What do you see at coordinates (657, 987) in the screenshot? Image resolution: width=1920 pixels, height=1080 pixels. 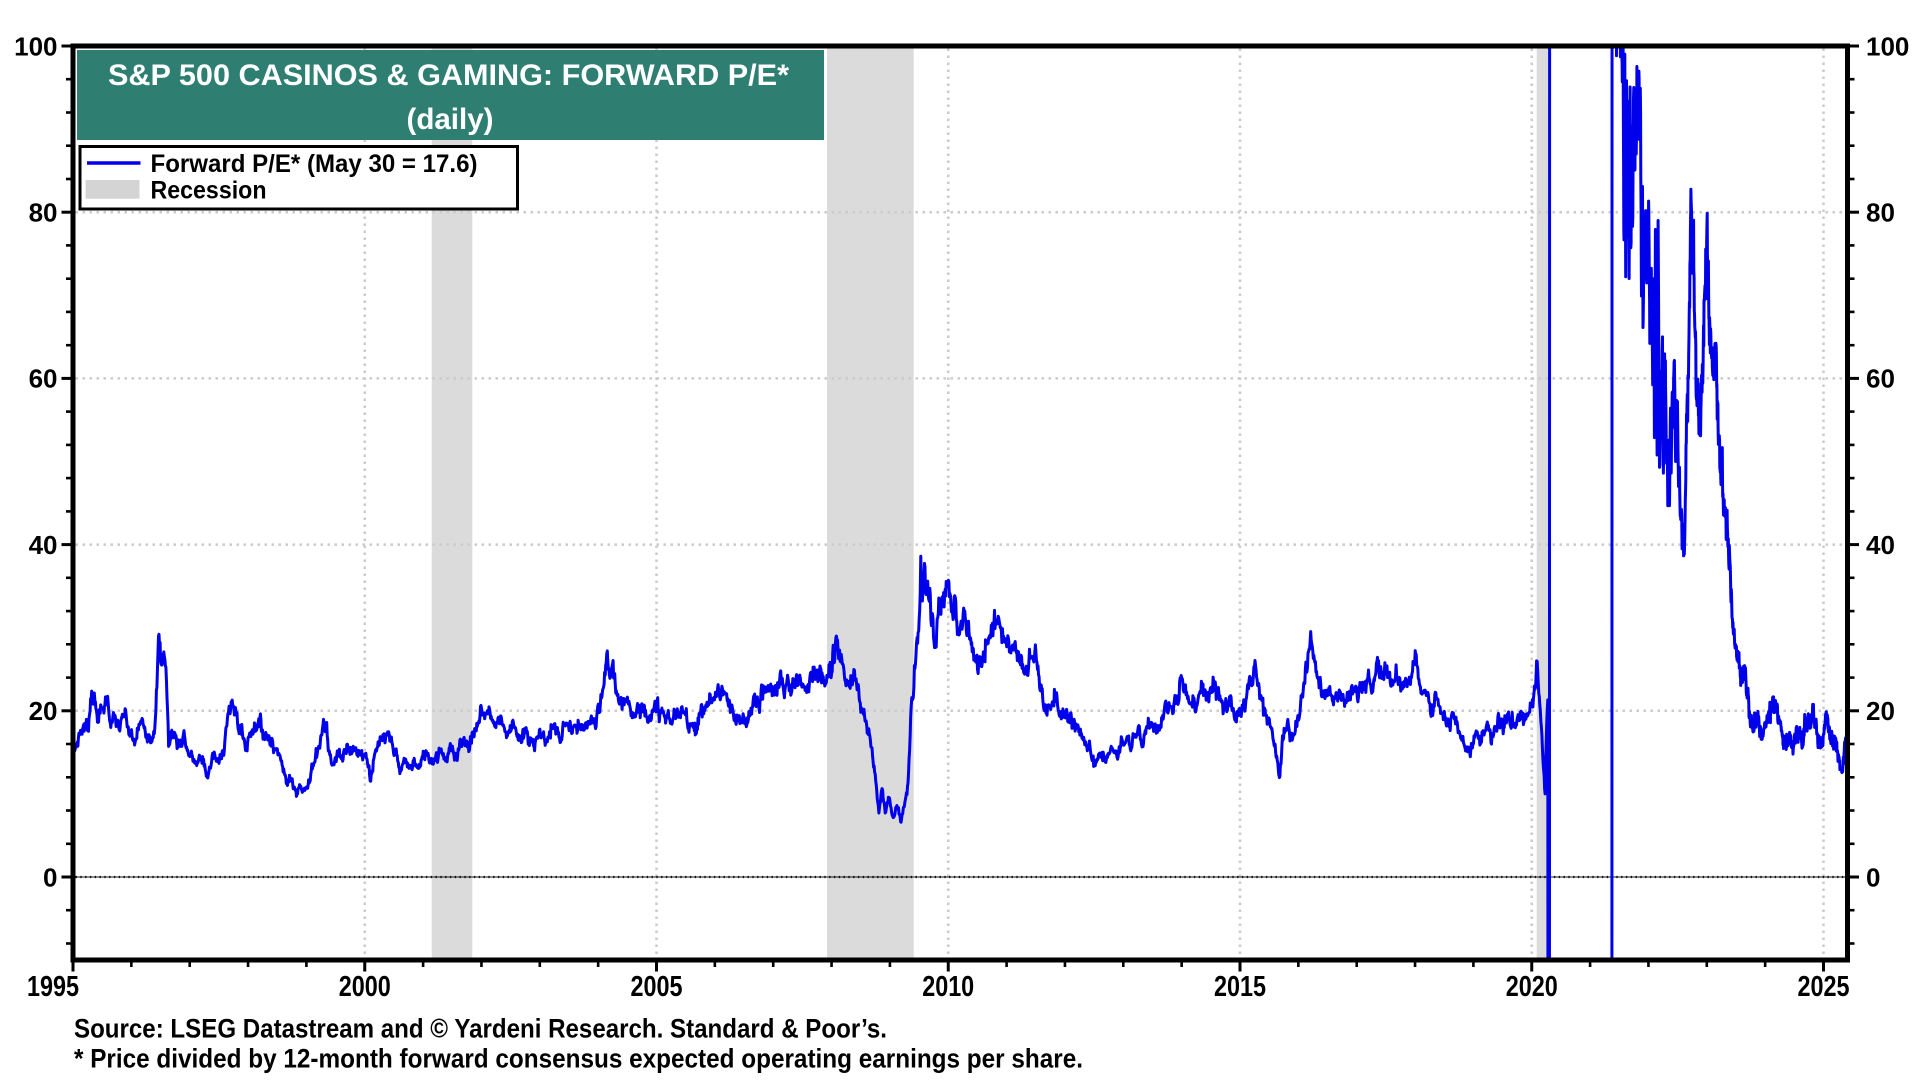 I see `svg-text: 2005` at bounding box center [657, 987].